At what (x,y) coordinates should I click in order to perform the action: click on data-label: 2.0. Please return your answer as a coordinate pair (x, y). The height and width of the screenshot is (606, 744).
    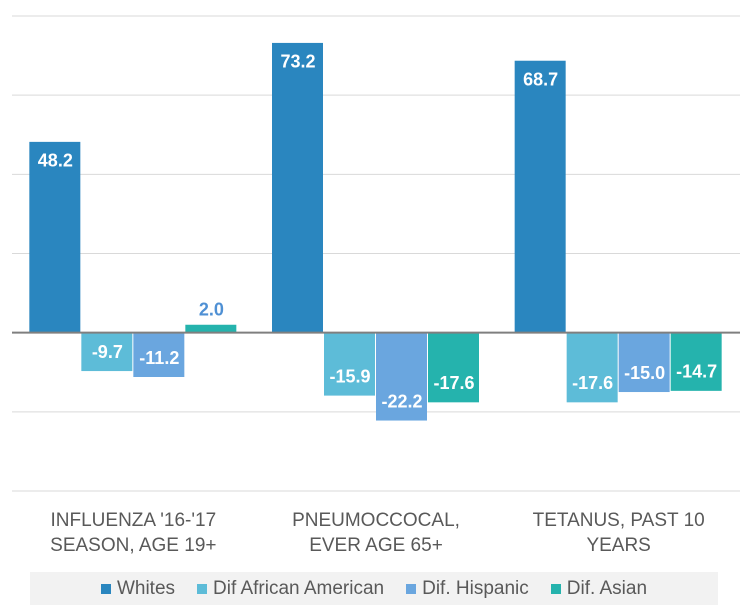
    Looking at the image, I should click on (211, 310).